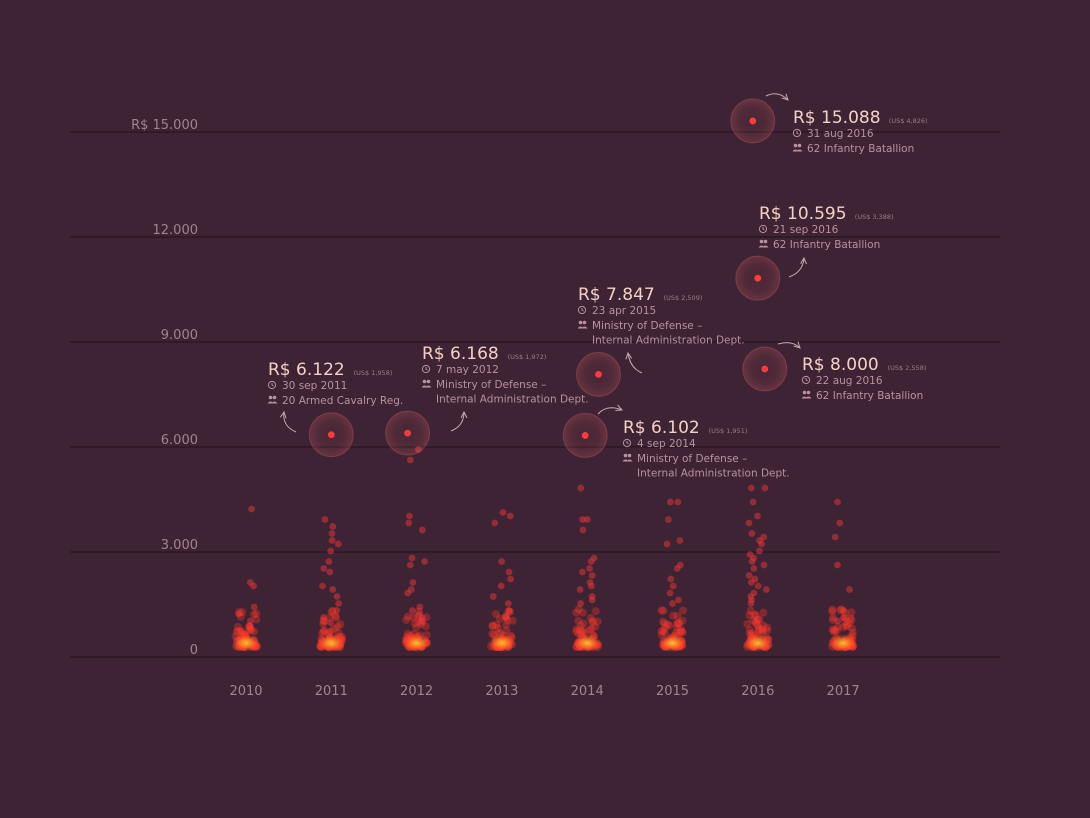 This screenshot has width=1090, height=818. What do you see at coordinates (587, 691) in the screenshot?
I see `x-tick-label-2014: 2014` at bounding box center [587, 691].